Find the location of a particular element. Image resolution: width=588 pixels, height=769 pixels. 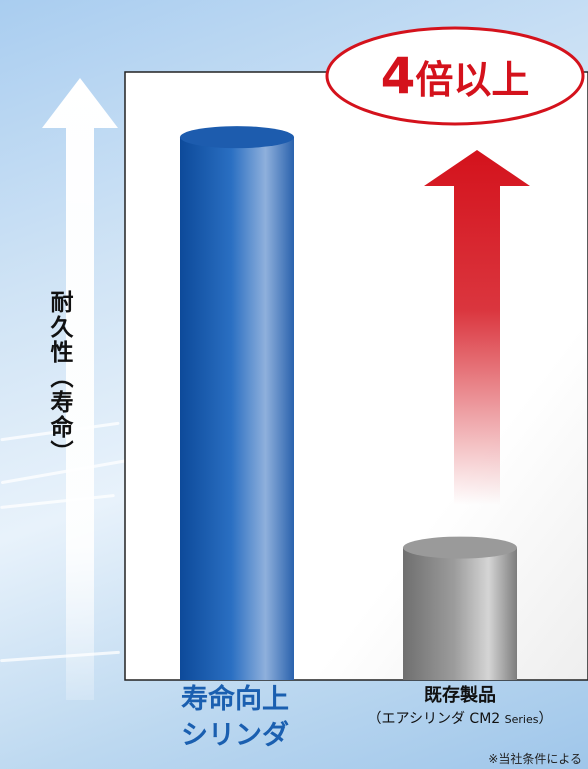

bar-improved-cylinder-body is located at coordinates (237, 408).